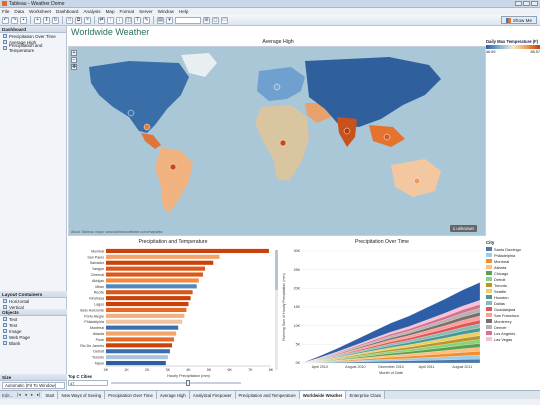  Describe the element at coordinates (513, 339) in the screenshot. I see `city-legend-item: Las Vegas` at that location.